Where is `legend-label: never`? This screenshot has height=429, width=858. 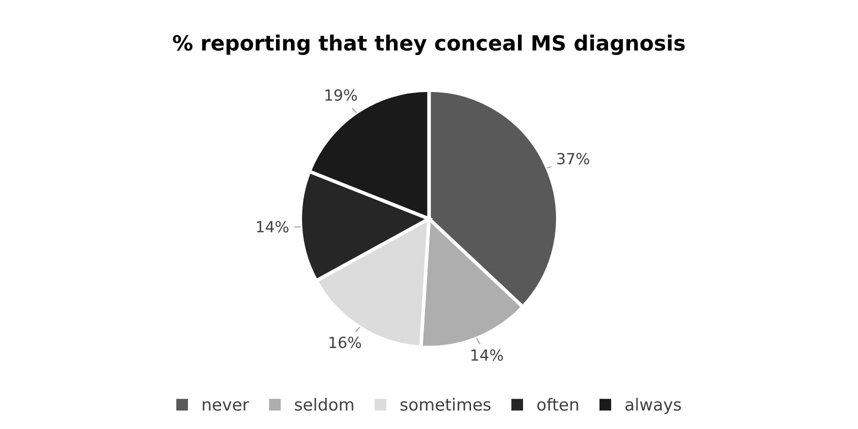
legend-label: never is located at coordinates (226, 406).